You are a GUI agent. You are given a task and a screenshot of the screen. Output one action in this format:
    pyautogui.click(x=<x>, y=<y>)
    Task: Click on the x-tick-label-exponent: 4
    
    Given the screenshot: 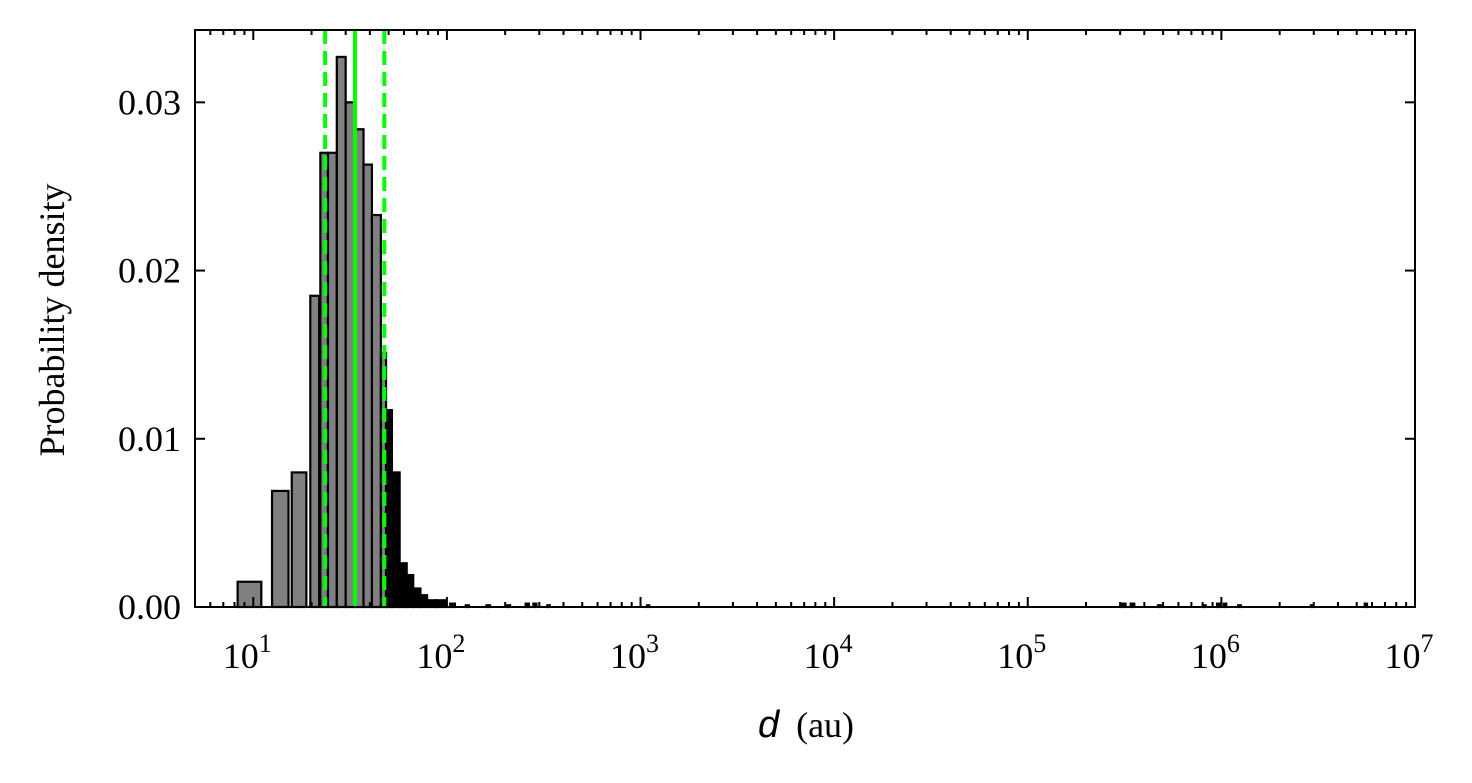 What is the action you would take?
    pyautogui.click(x=846, y=643)
    